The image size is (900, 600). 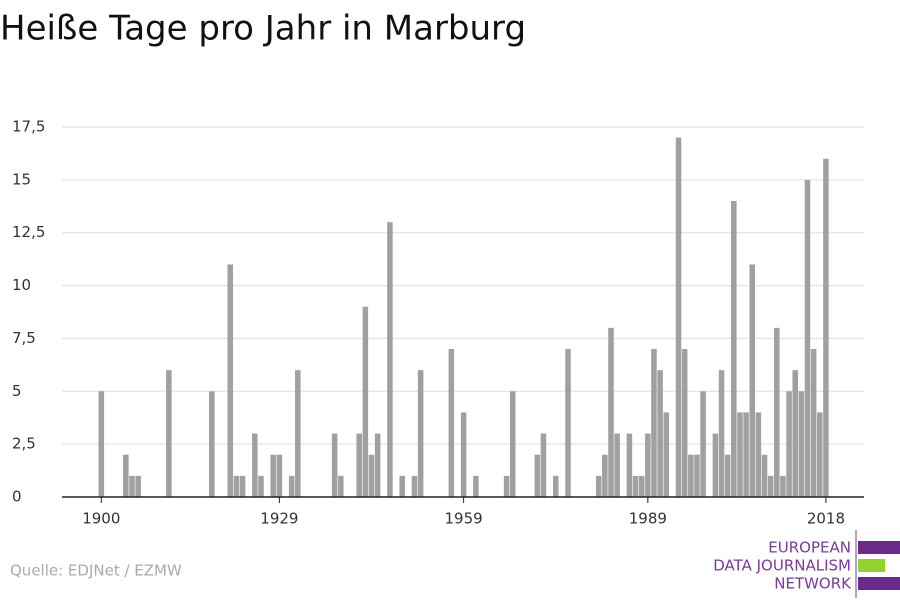 What do you see at coordinates (21, 285) in the screenshot?
I see `y-tick-label: 10` at bounding box center [21, 285].